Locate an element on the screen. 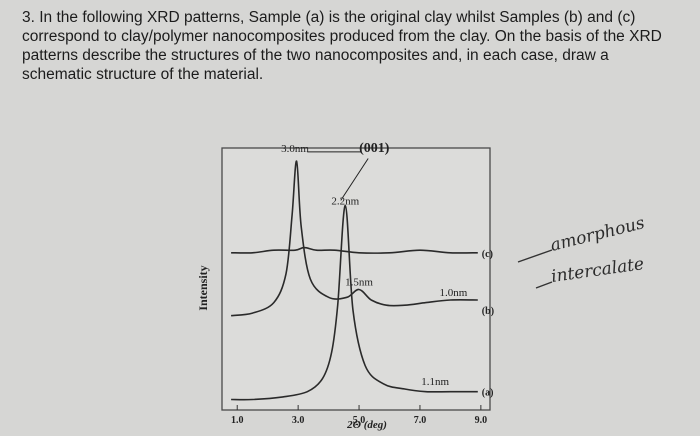 The image size is (700, 436). x-tick-label-3: 7.0 is located at coordinates (420, 420).